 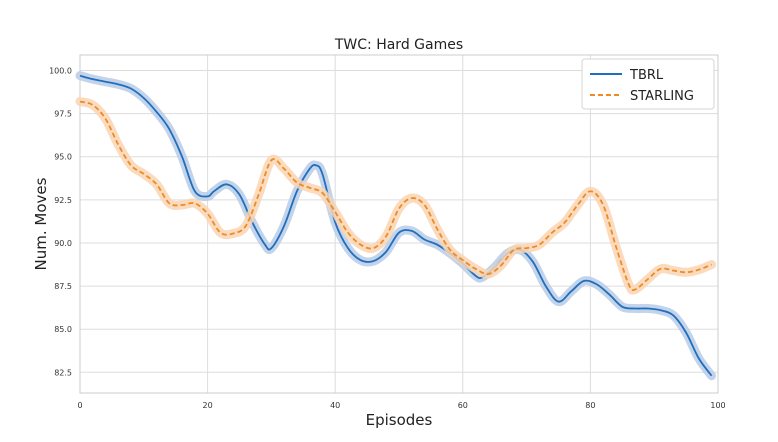 I want to click on x-tick-label: 80, so click(x=590, y=405).